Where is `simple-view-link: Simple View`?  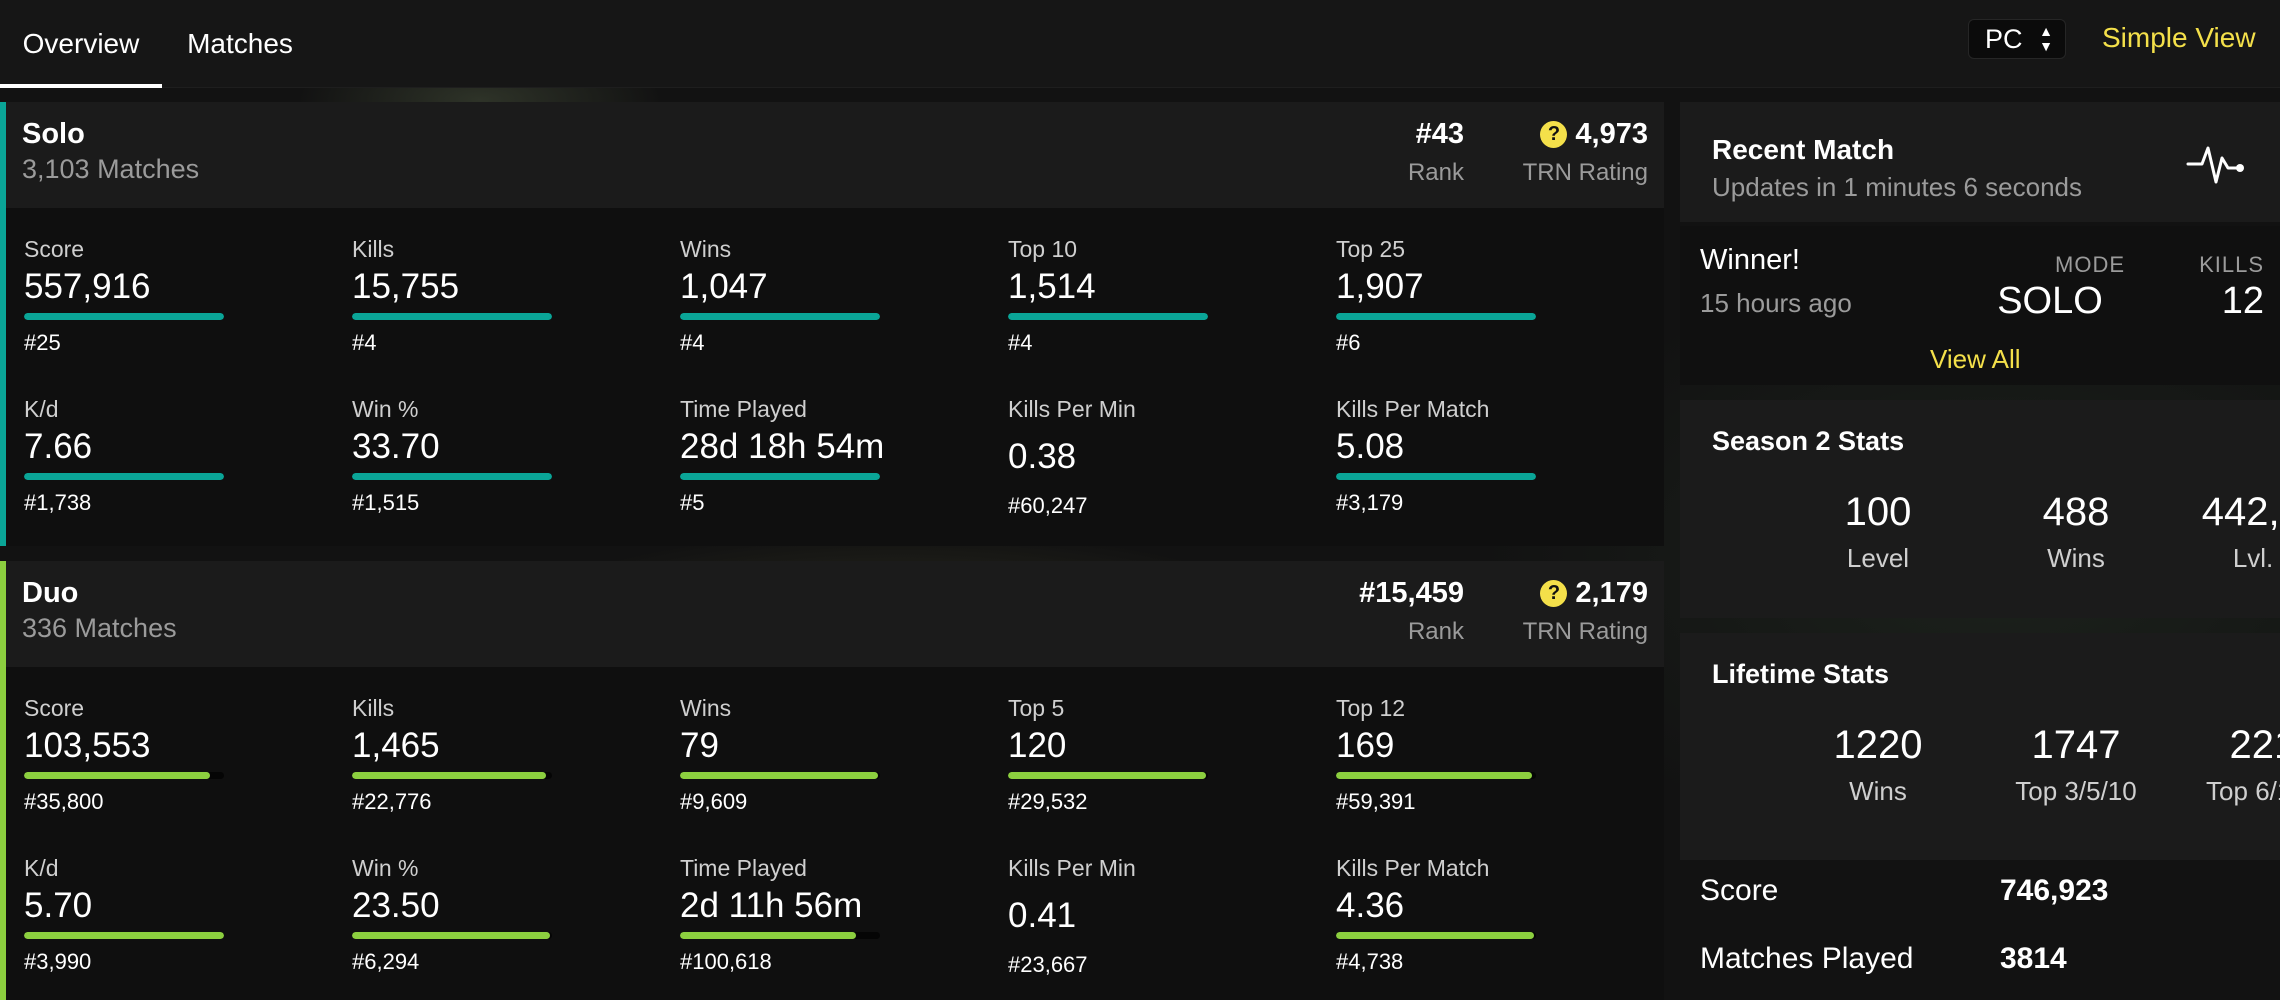
simple-view-link: Simple View is located at coordinates (2179, 37).